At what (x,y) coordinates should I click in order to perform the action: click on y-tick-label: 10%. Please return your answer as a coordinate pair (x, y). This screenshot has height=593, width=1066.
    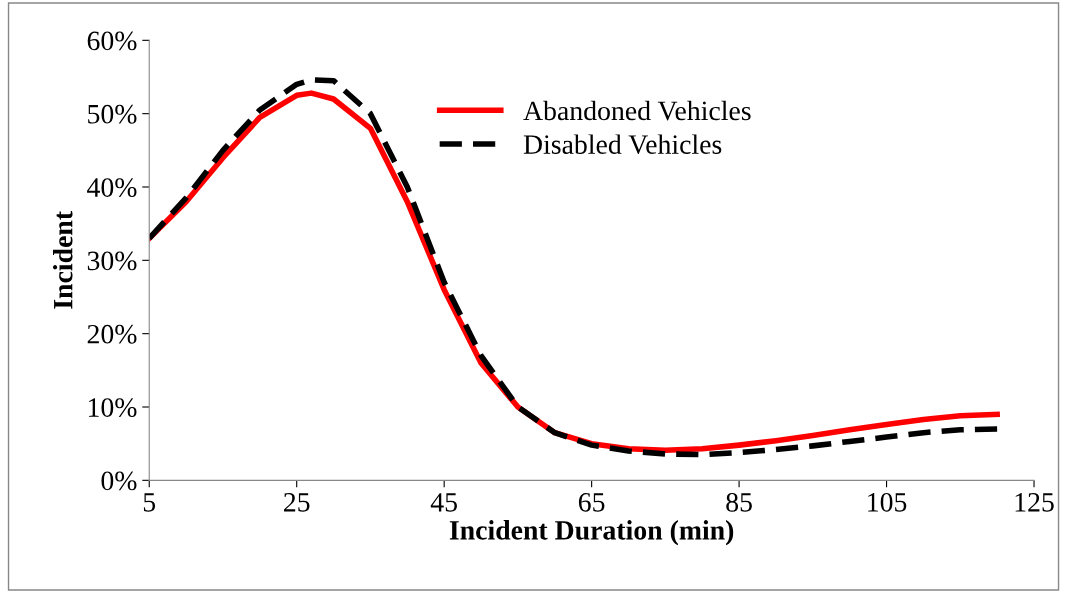
    Looking at the image, I should click on (112, 407).